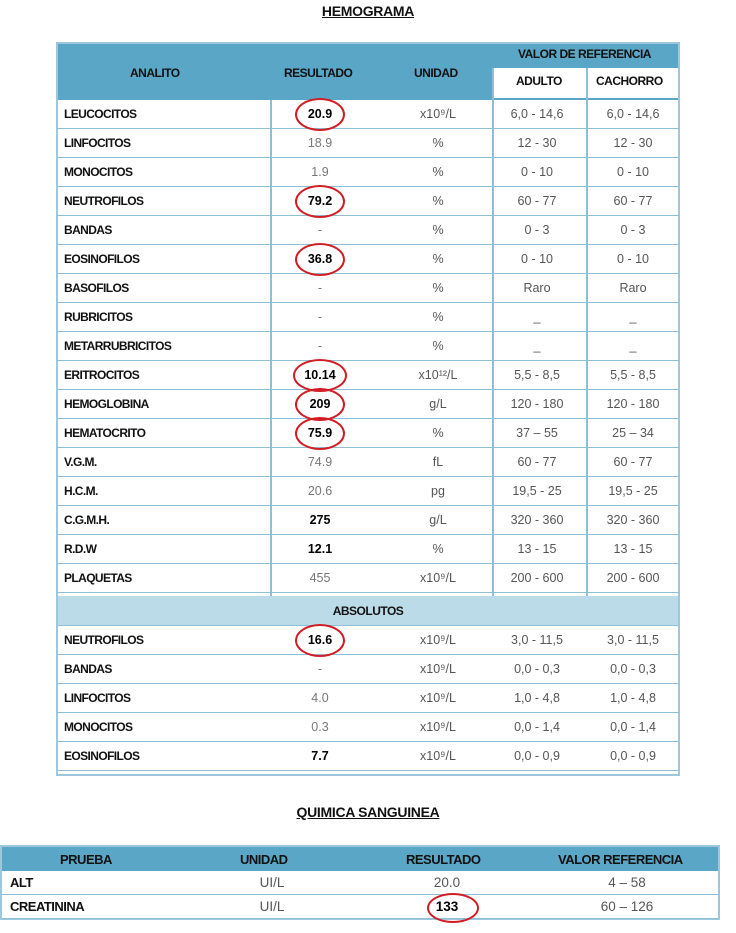  I want to click on header-cachorro: CACHORRO, so click(629, 81).